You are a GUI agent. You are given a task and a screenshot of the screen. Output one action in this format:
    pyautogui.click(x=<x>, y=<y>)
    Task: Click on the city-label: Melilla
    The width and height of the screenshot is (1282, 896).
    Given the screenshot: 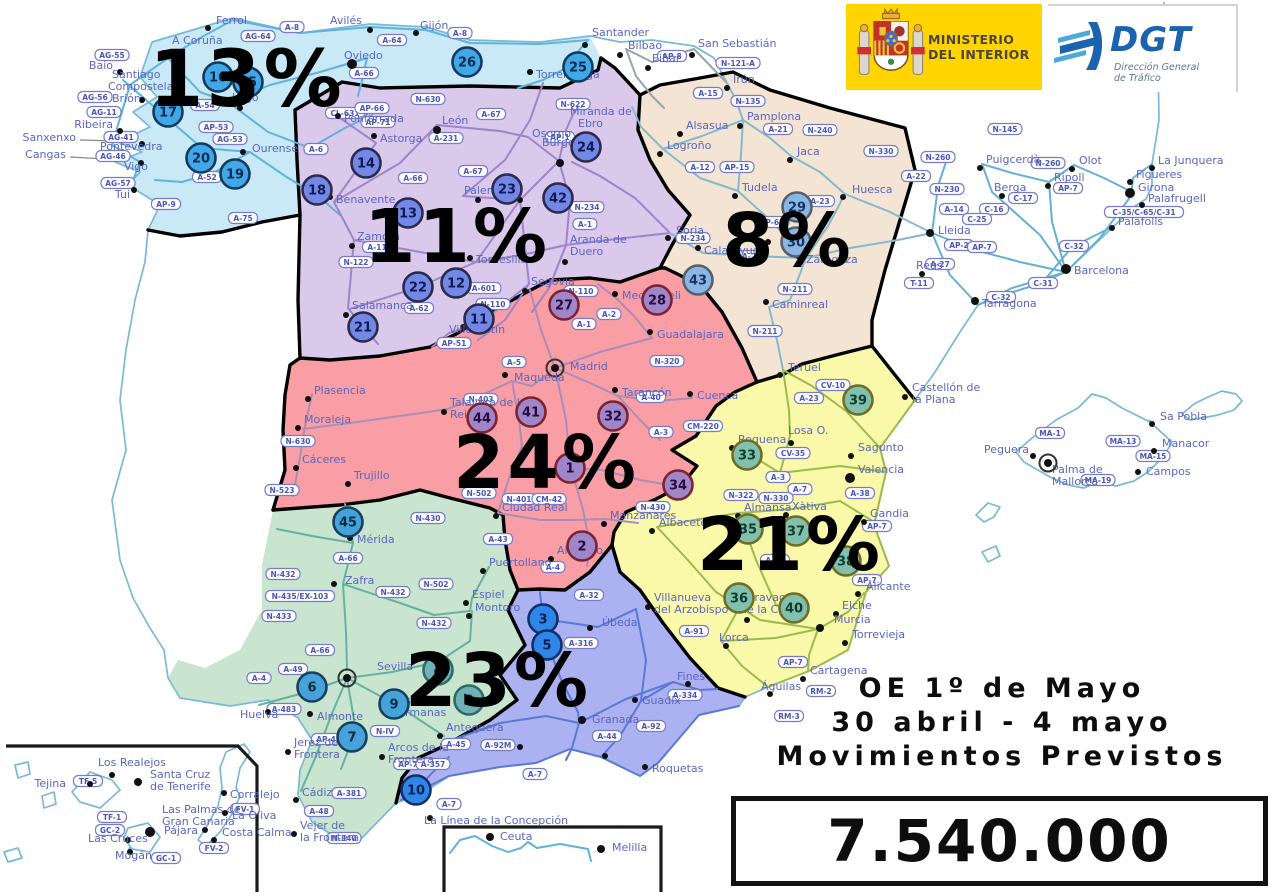 What is the action you would take?
    pyautogui.click(x=629, y=847)
    